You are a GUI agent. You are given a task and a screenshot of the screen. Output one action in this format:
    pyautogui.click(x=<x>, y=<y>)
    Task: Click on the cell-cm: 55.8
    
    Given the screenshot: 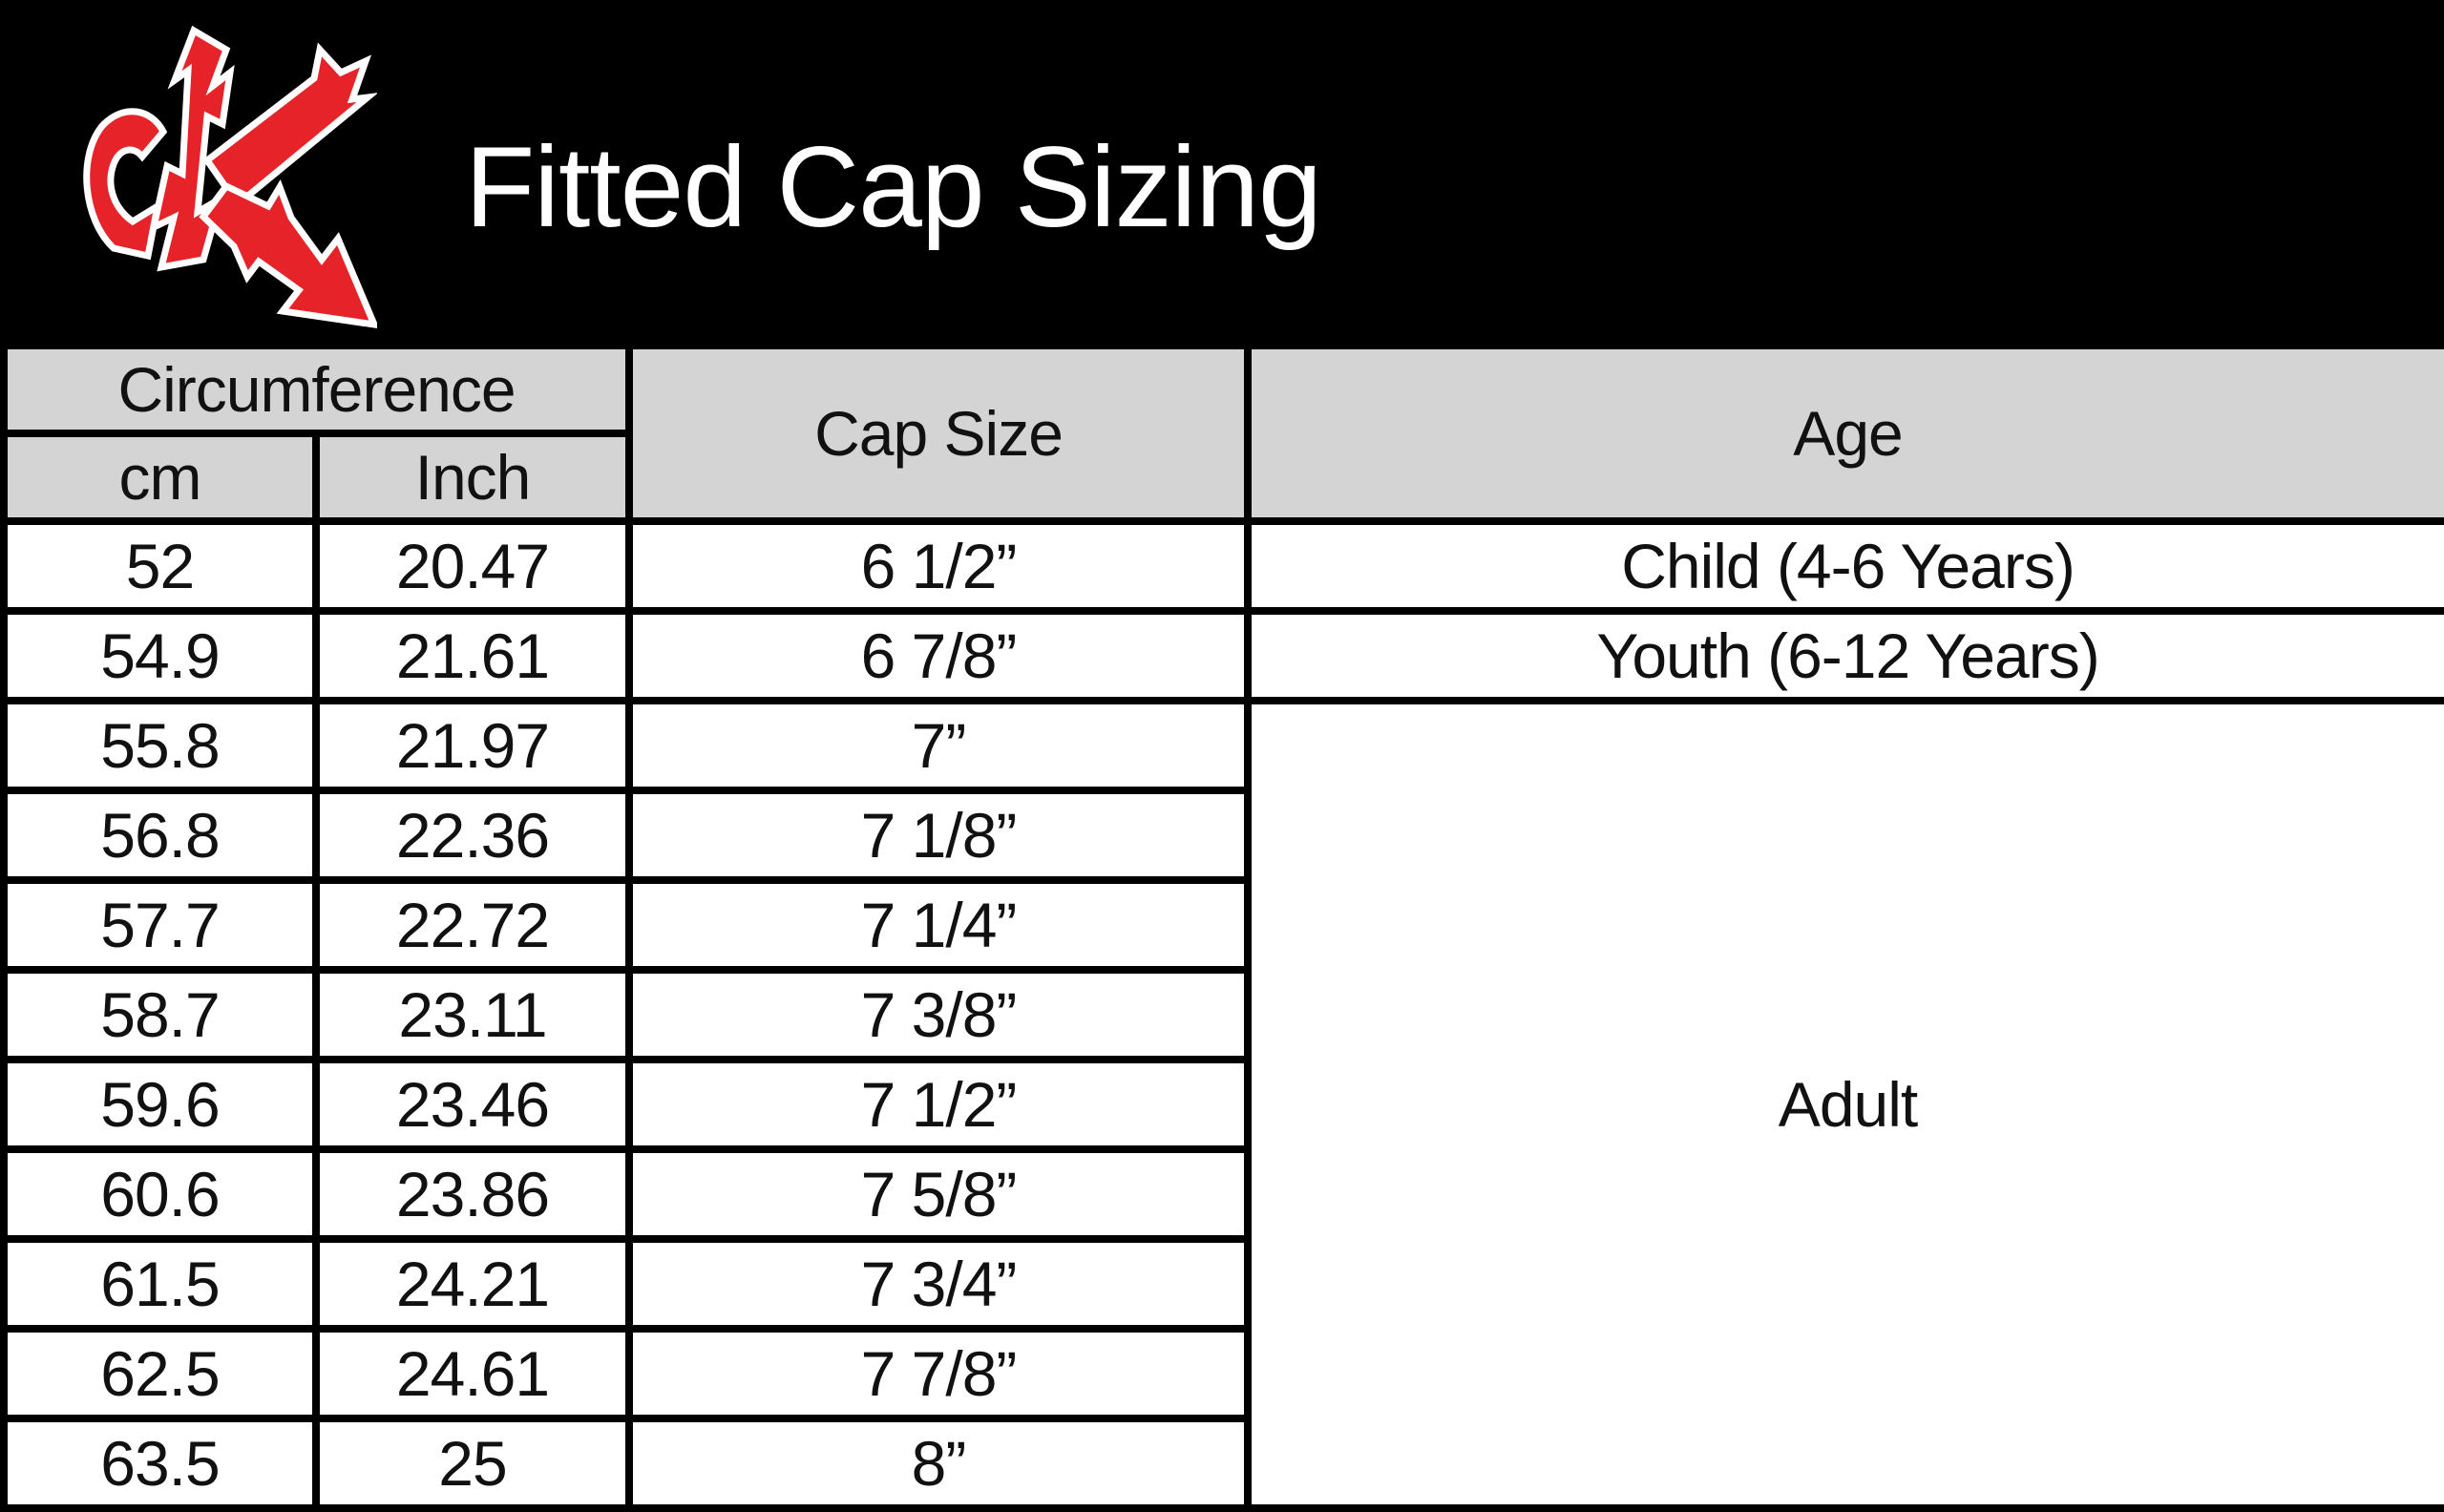 What is the action you would take?
    pyautogui.click(x=160, y=745)
    